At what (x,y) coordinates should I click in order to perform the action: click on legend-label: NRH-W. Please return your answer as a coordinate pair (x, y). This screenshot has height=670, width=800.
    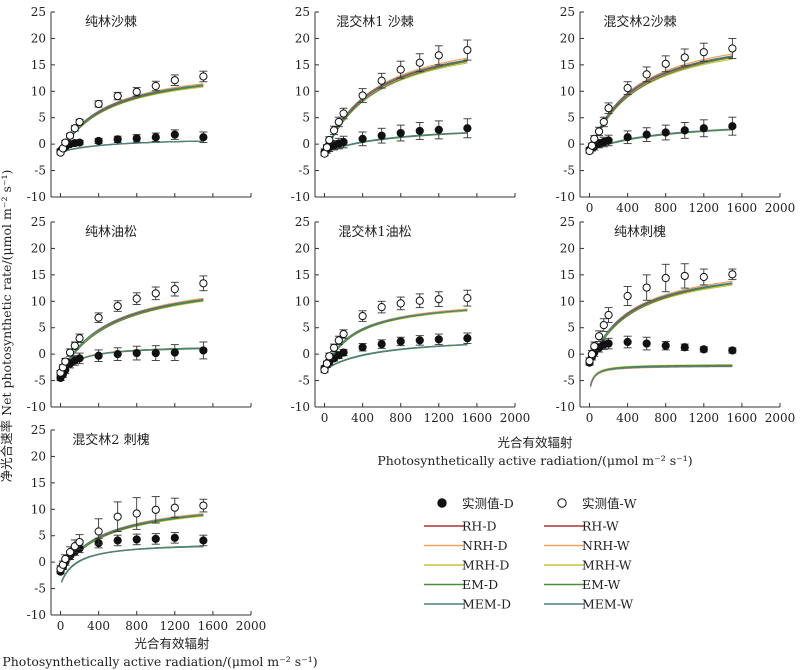
    Looking at the image, I should click on (606, 545).